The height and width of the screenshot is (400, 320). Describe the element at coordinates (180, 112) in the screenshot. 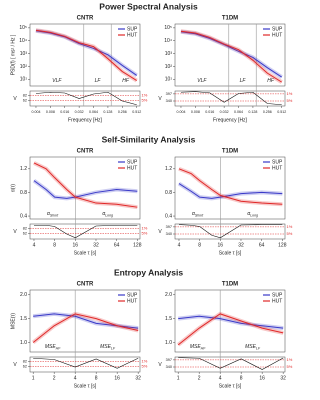

I see `x-tick-label: 0.004` at that location.